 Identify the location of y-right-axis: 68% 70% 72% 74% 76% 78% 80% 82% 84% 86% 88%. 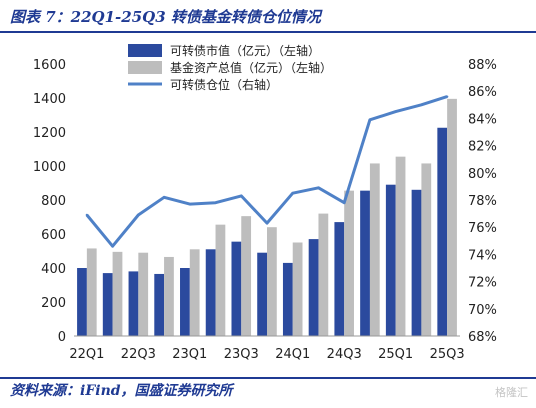
(482, 201).